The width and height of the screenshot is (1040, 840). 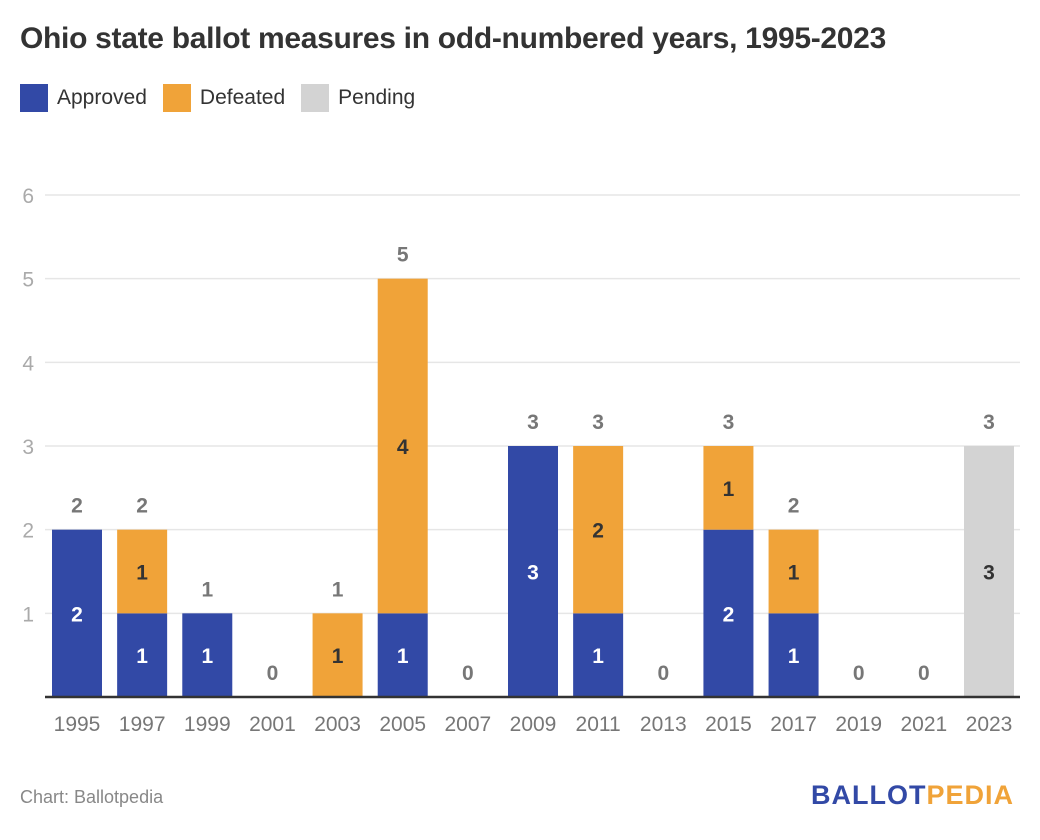 I want to click on legend-swatch-approved, so click(x=34, y=98).